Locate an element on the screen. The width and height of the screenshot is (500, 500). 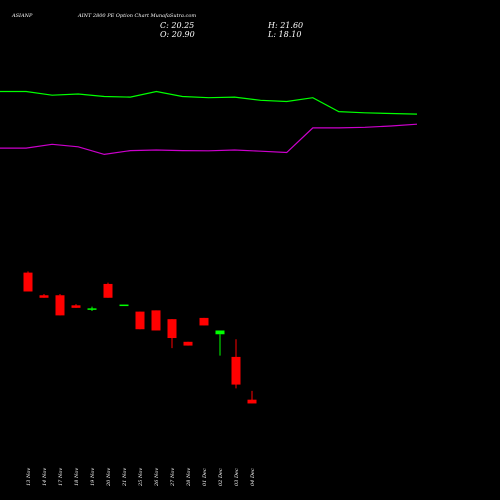
x-tick-label: 25 Nov is located at coordinates (141, 477).